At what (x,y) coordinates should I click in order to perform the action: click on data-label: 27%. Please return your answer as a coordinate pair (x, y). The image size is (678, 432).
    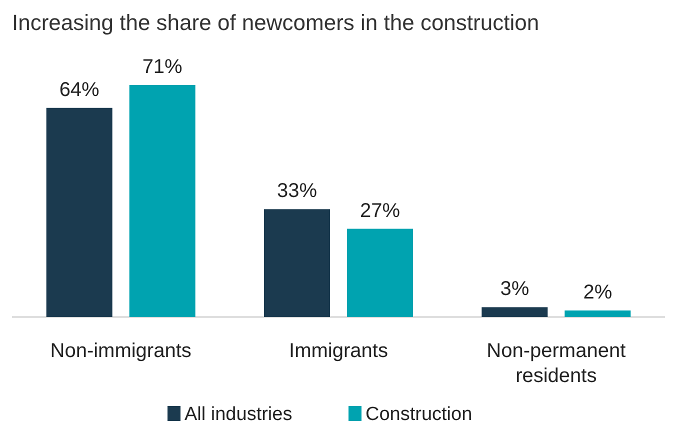
    Looking at the image, I should click on (380, 211).